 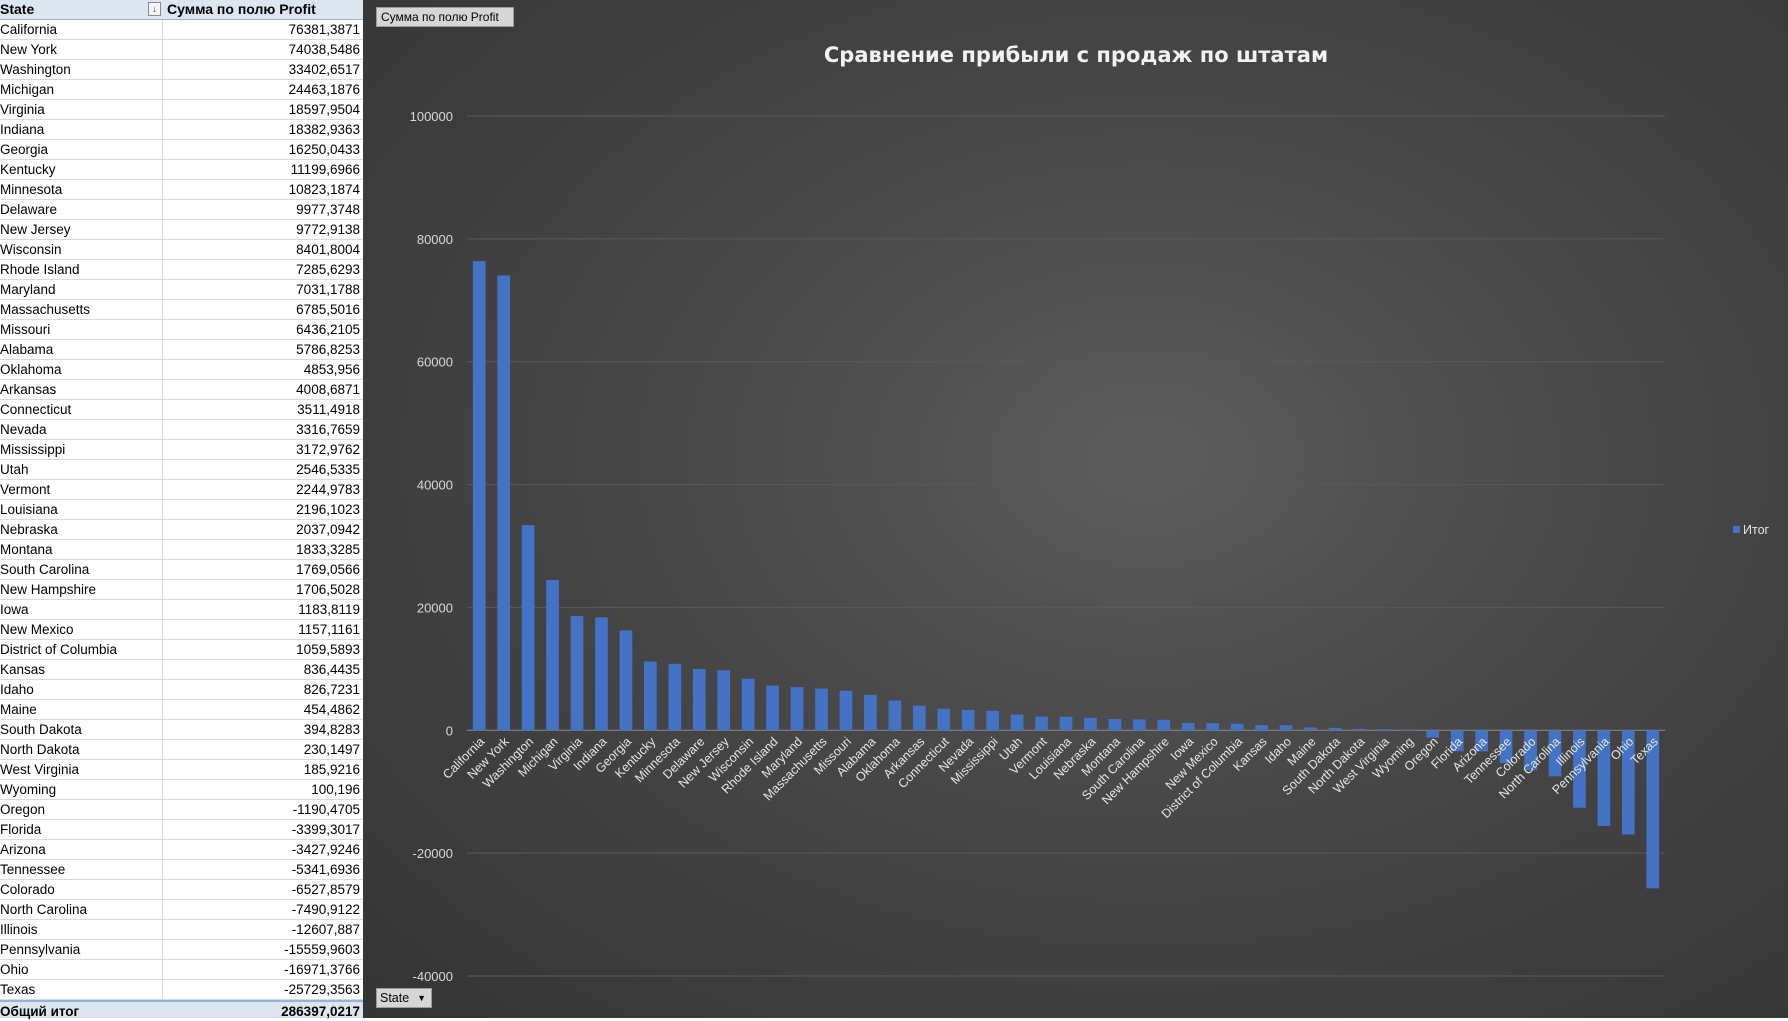 I want to click on state-cell: Nevada, so click(x=81, y=429).